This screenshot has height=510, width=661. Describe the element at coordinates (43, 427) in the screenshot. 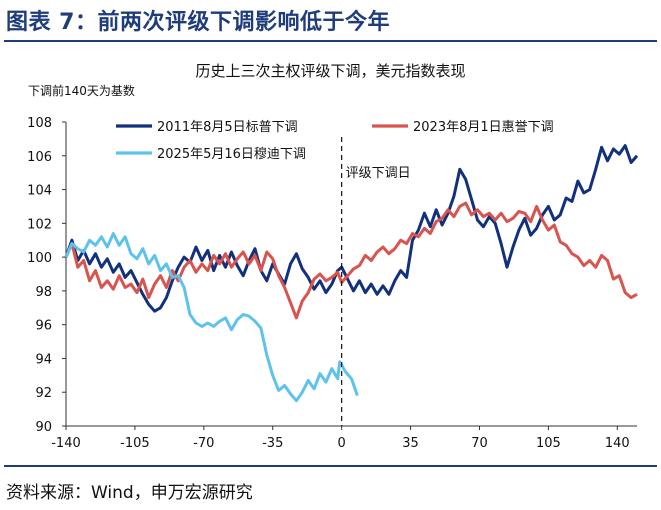

I see `y-tick-label: 90` at that location.